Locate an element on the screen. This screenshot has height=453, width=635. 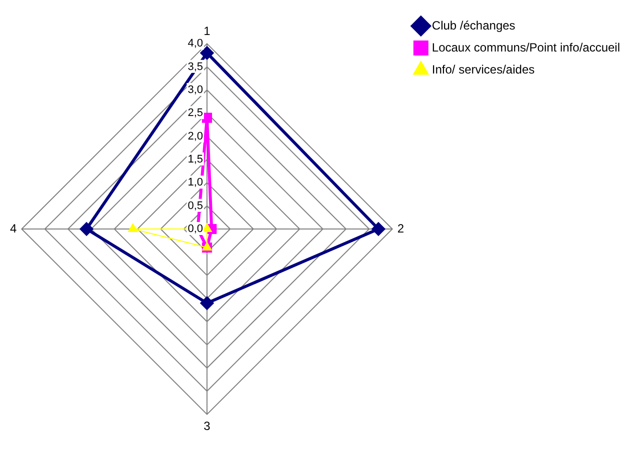
legend-label: Info/ services/aides is located at coordinates (483, 69).